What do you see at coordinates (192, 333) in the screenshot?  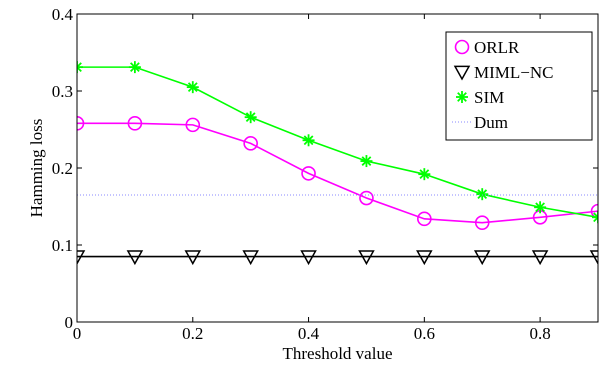 I see `x-tick-label: 0.2` at bounding box center [192, 333].